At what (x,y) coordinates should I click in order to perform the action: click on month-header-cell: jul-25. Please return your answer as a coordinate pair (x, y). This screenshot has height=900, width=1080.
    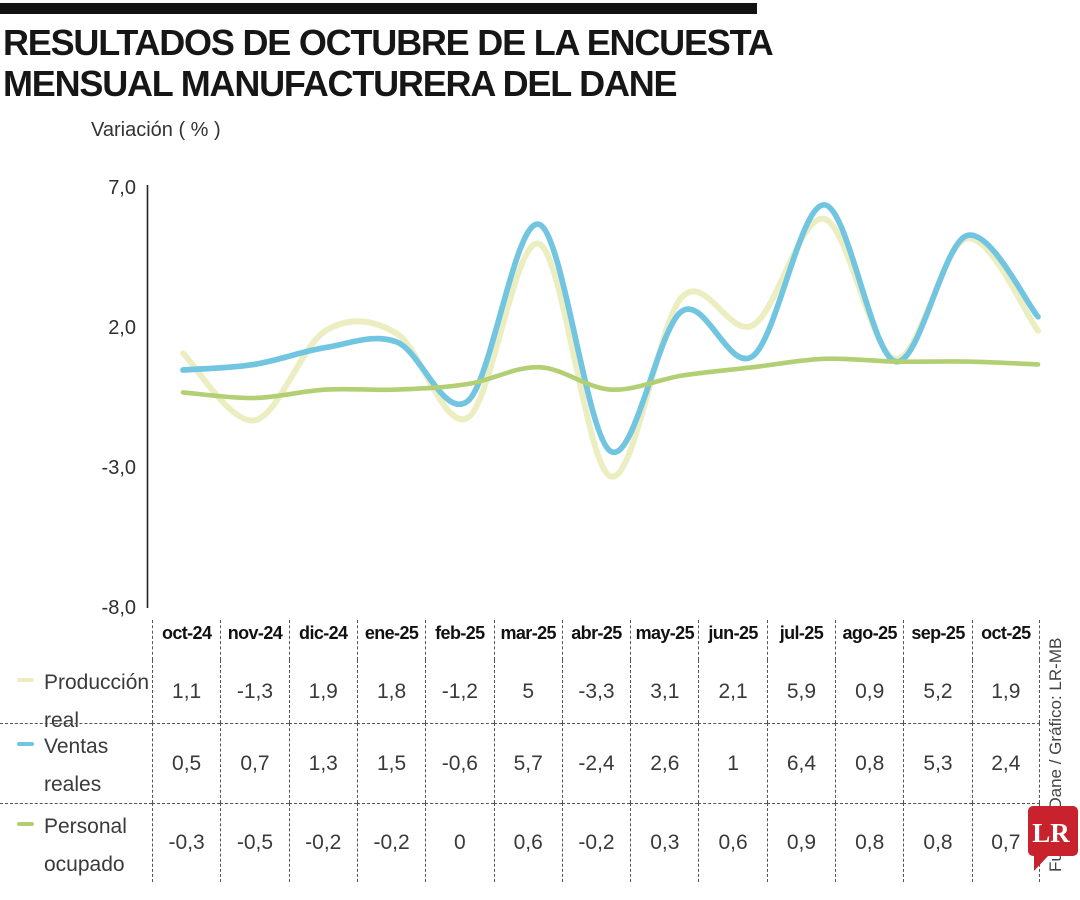
    Looking at the image, I should click on (800, 640).